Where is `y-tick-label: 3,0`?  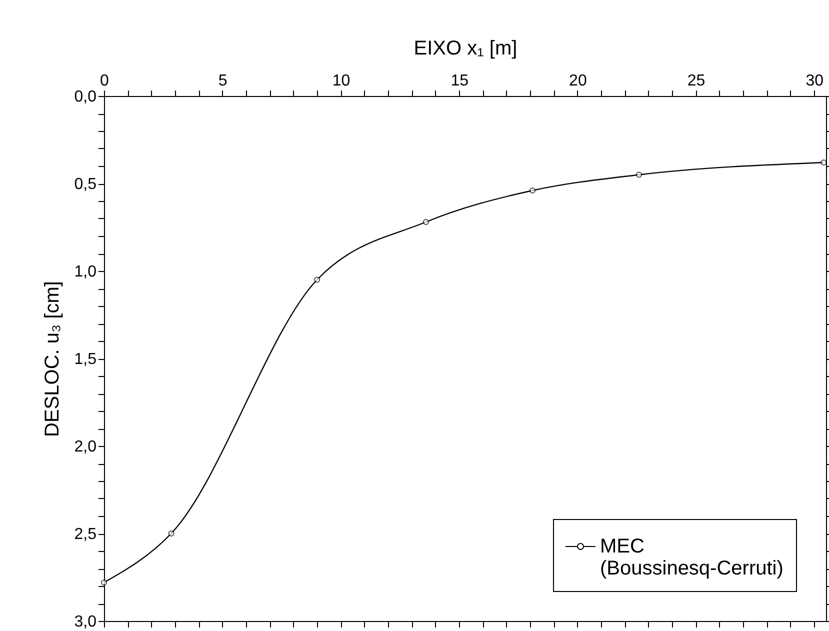
y-tick-label: 3,0 is located at coordinates (85, 622).